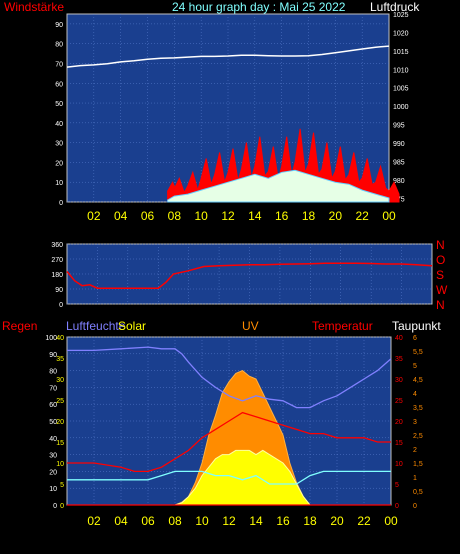  I want to click on chart-title: 24 hour graph day : Mai 25 2022, so click(259, 7).